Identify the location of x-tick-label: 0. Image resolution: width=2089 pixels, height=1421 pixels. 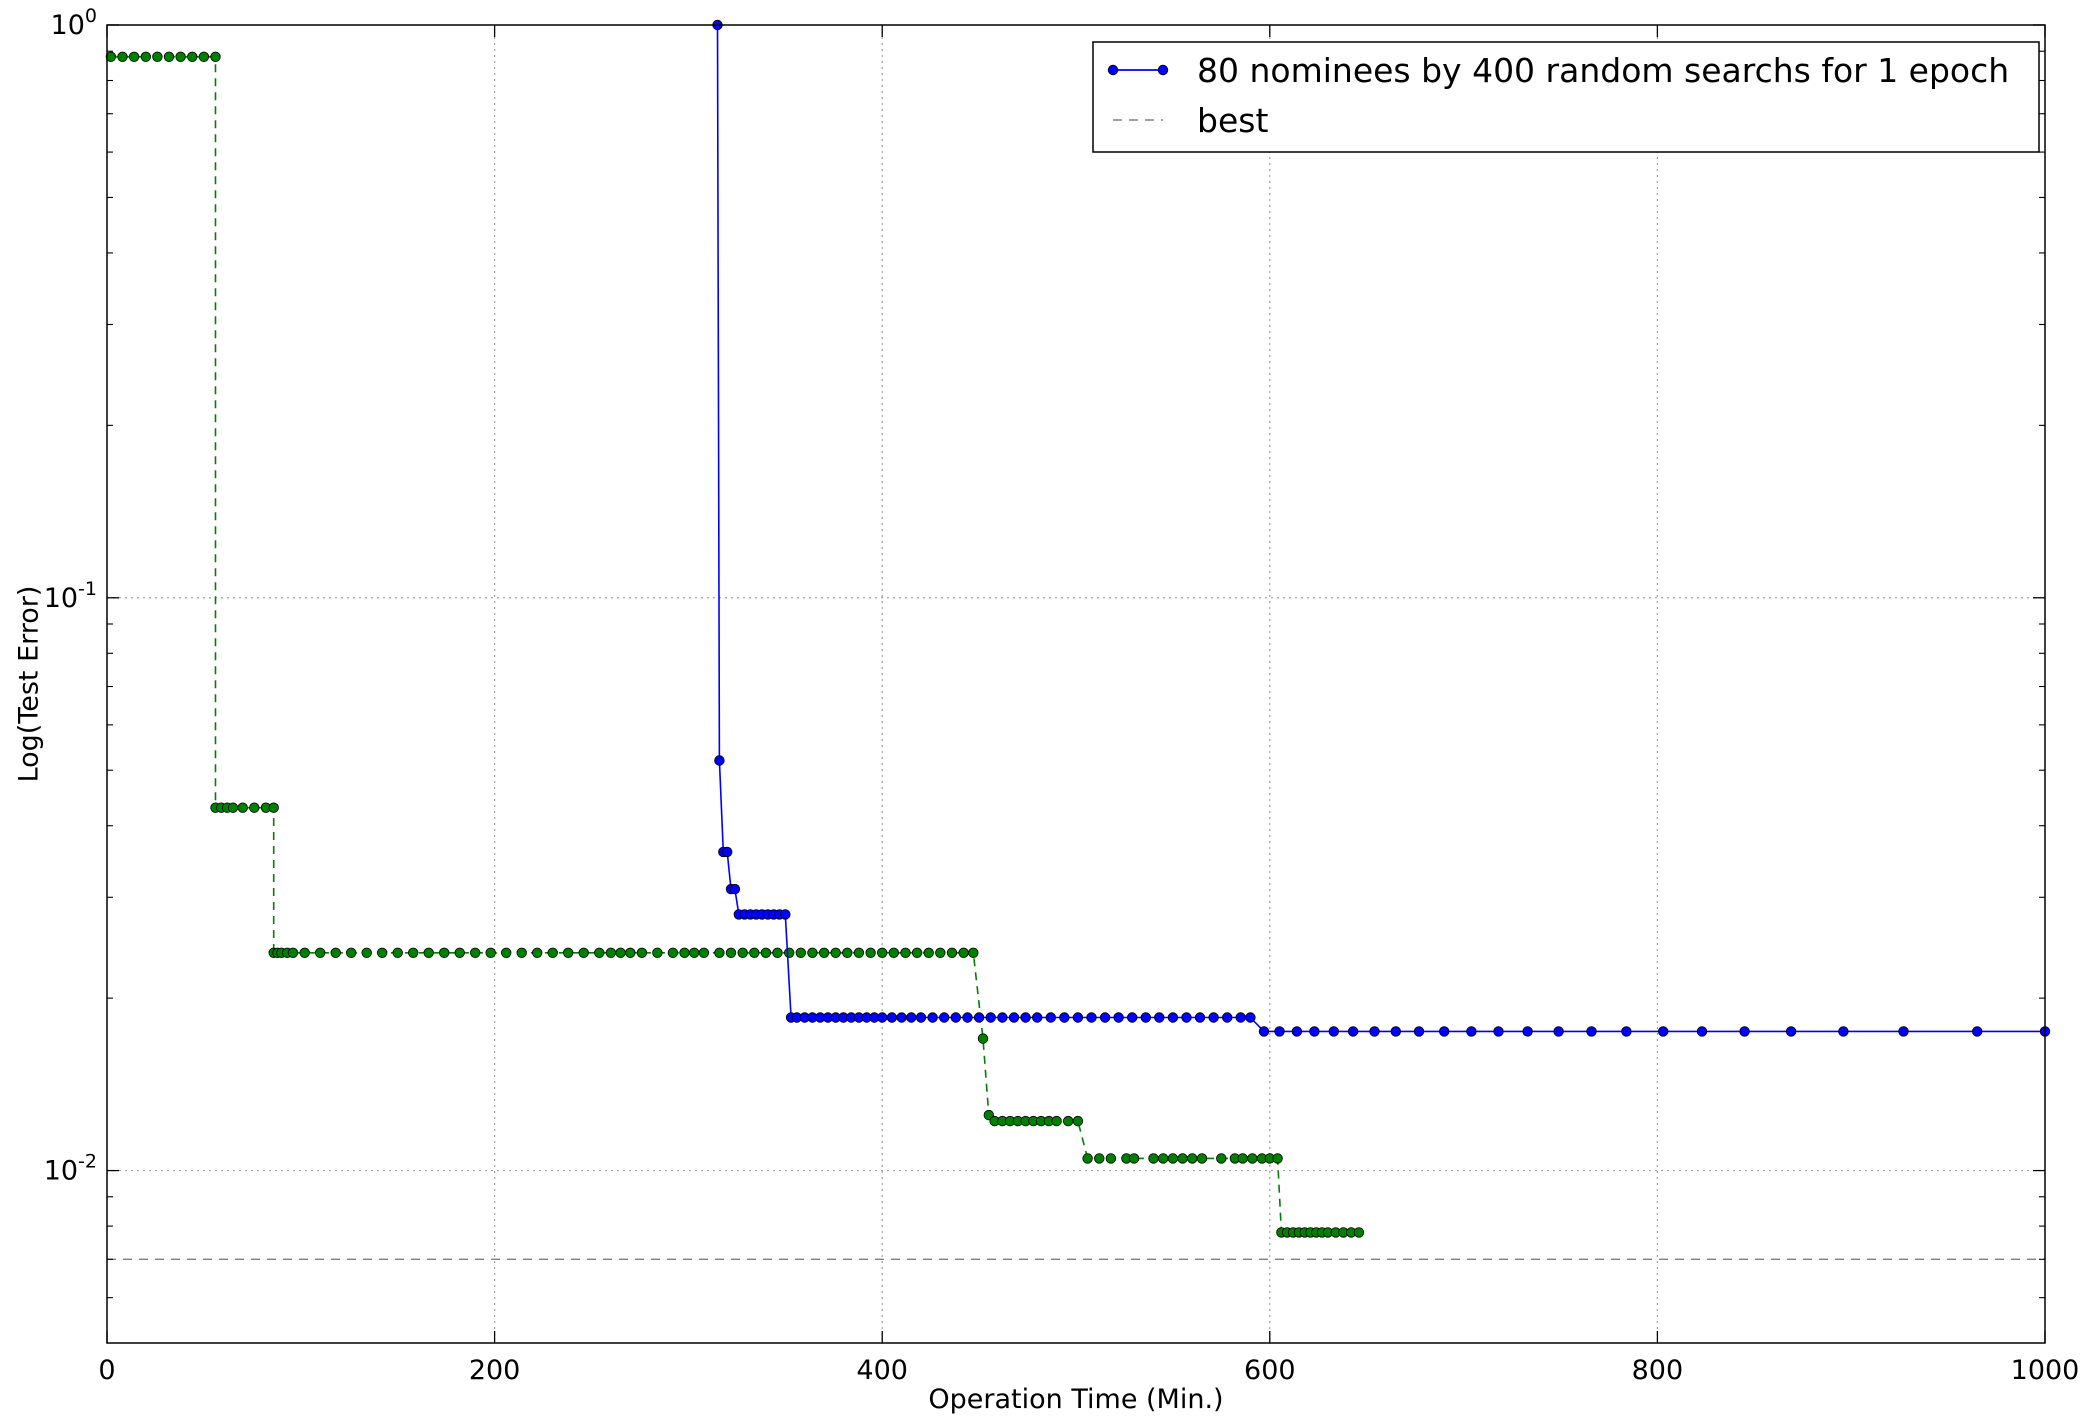
(106, 1370).